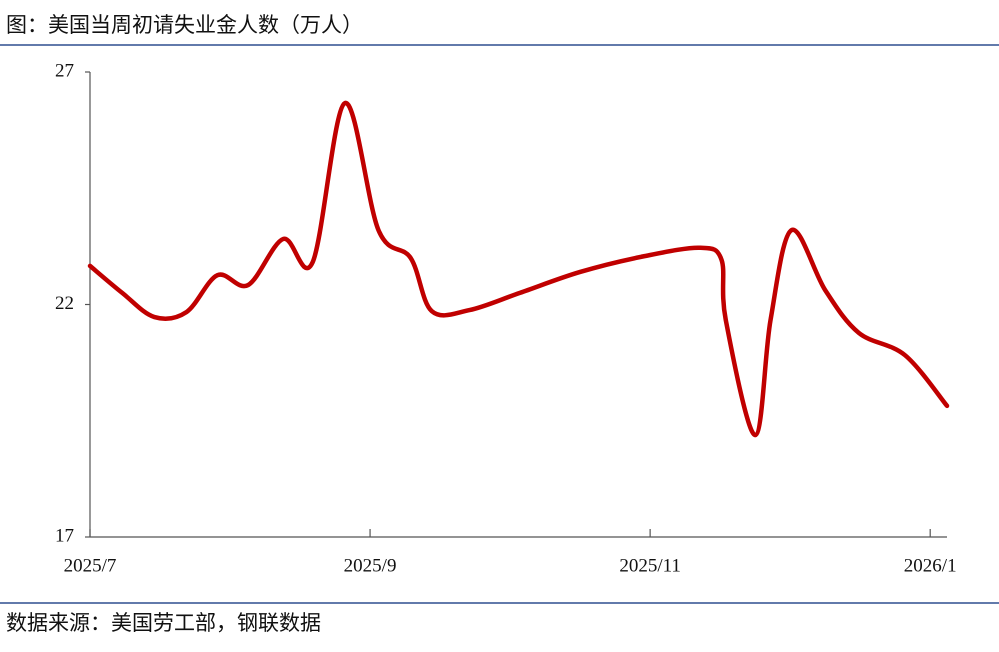 The image size is (999, 652). What do you see at coordinates (64, 303) in the screenshot?
I see `y-tick-label: 22` at bounding box center [64, 303].